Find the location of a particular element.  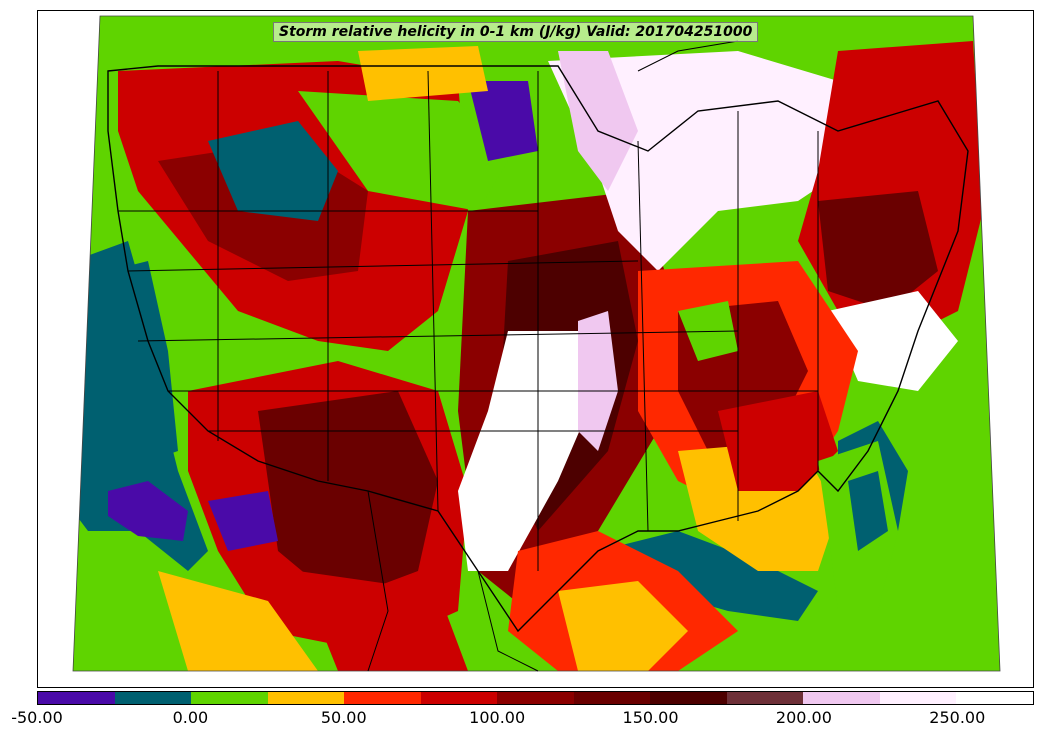

plains-pink-edge is located at coordinates (598, 381).